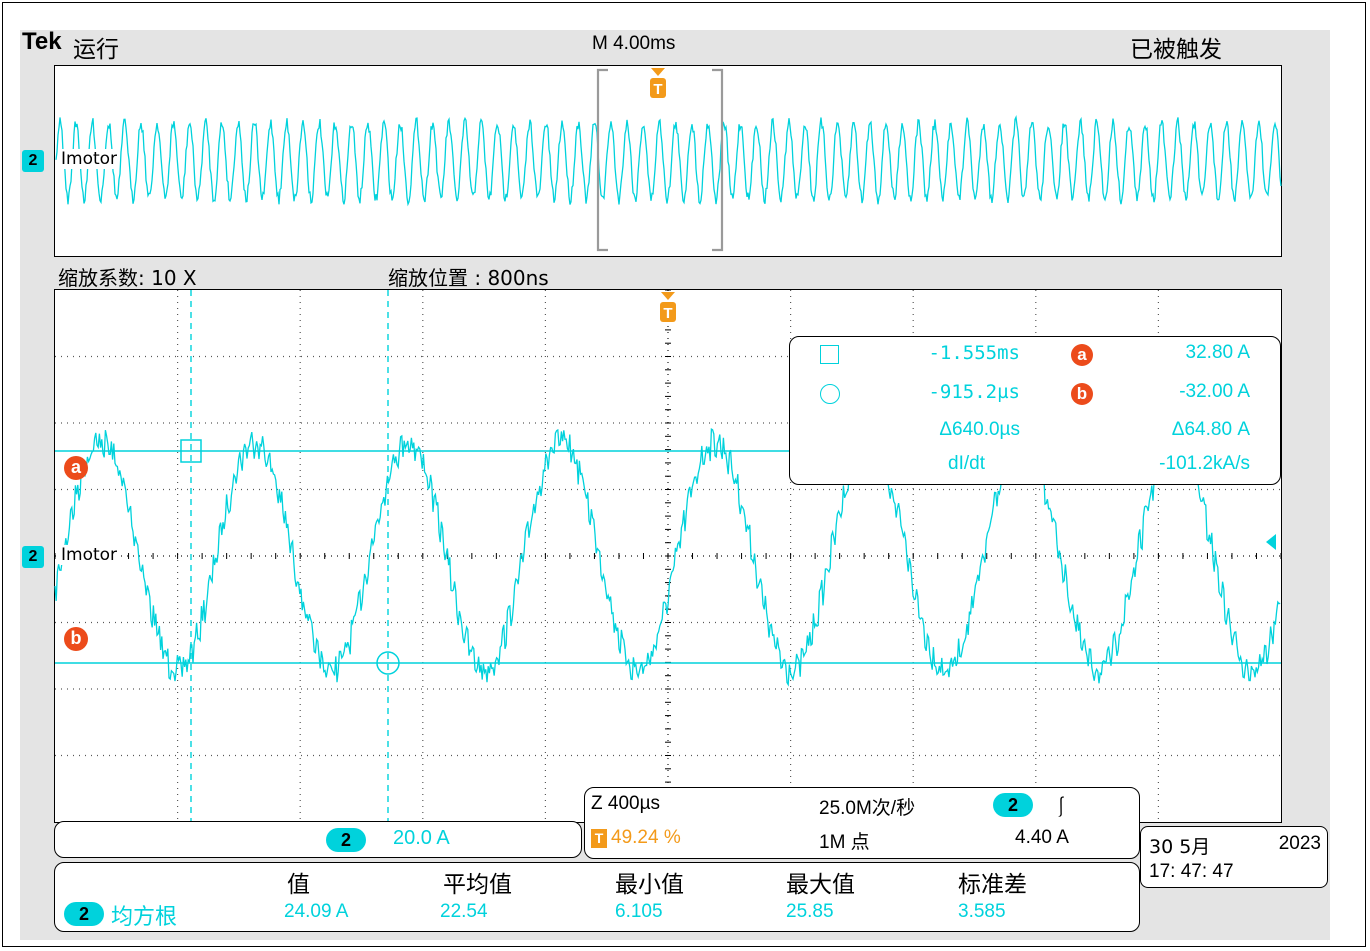 This screenshot has height=951, width=1370. What do you see at coordinates (992, 885) in the screenshot?
I see `measure-header-stddev: 标准差` at bounding box center [992, 885].